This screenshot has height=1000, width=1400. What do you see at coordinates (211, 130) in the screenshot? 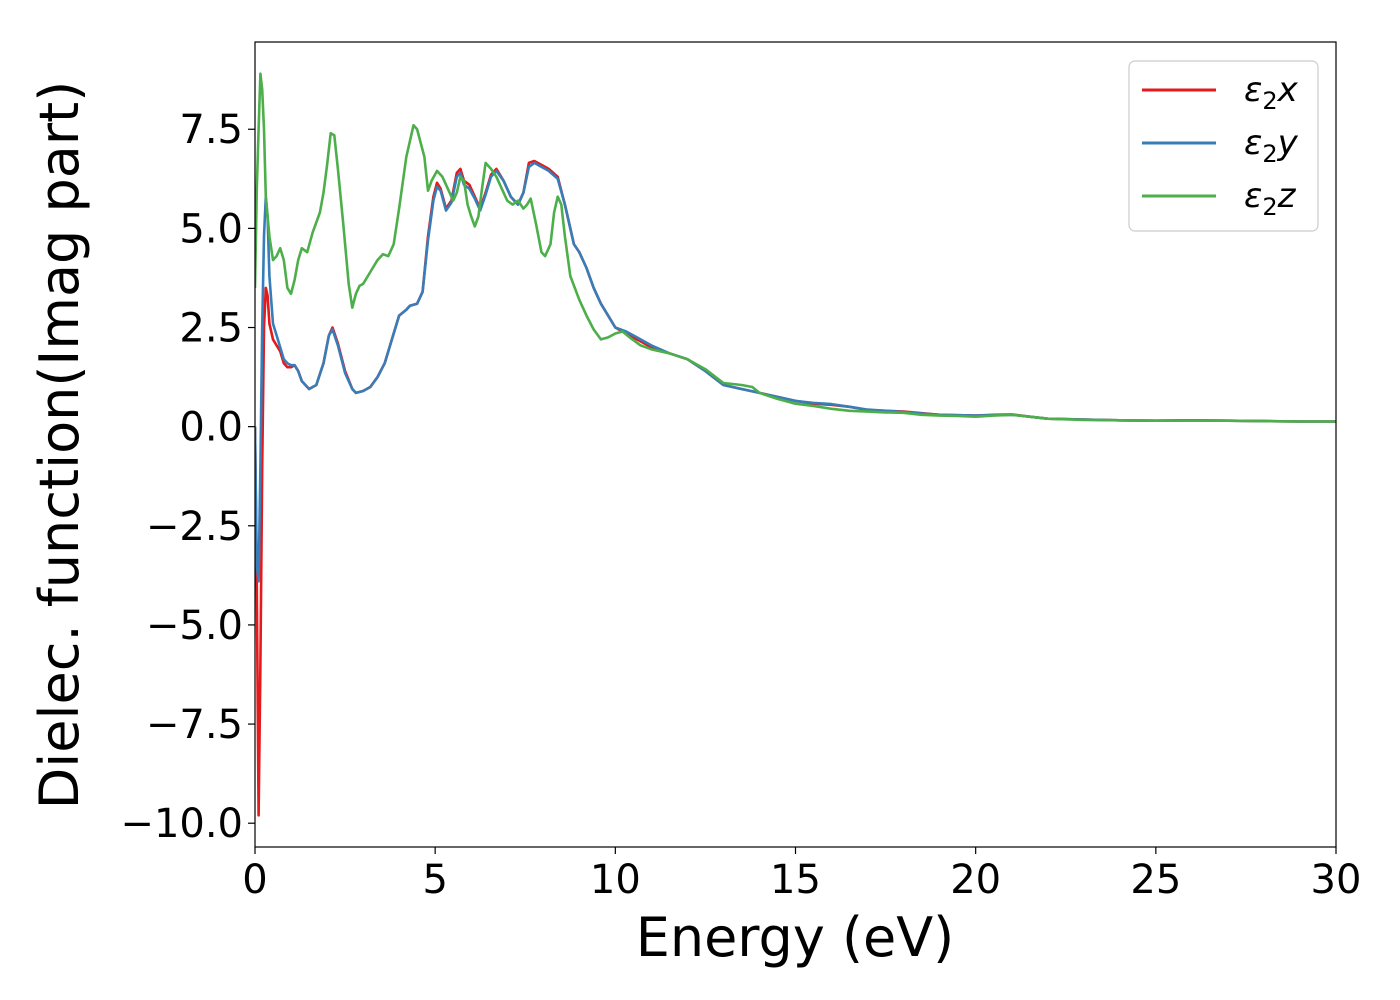
I see `y-tick-label: 7.5` at bounding box center [211, 130].